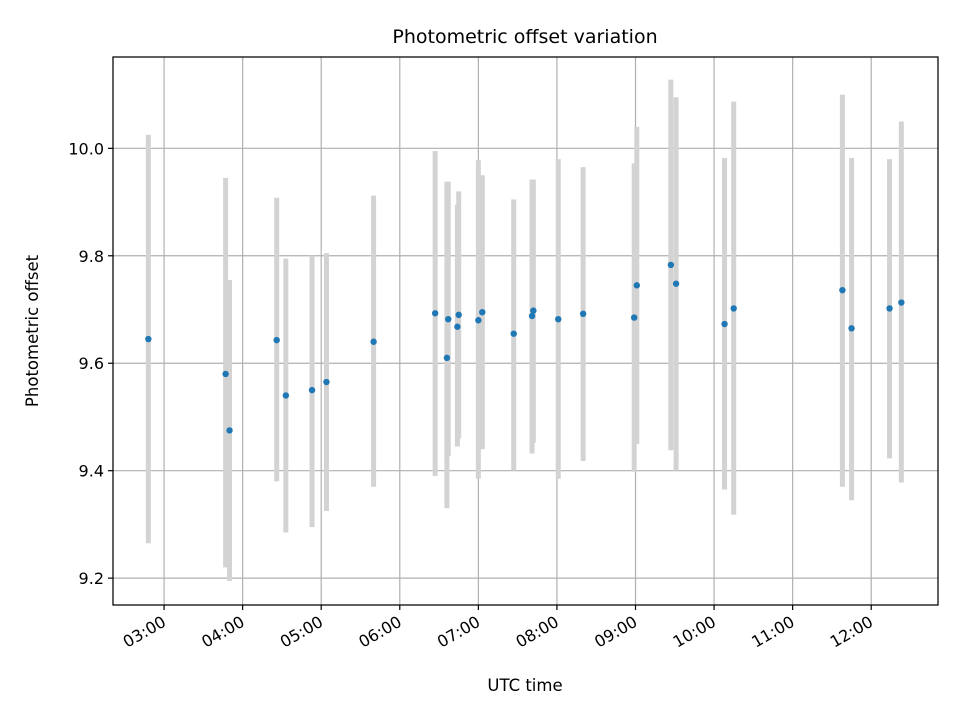  What do you see at coordinates (524, 685) in the screenshot?
I see `x-axis-label: UTC time` at bounding box center [524, 685].